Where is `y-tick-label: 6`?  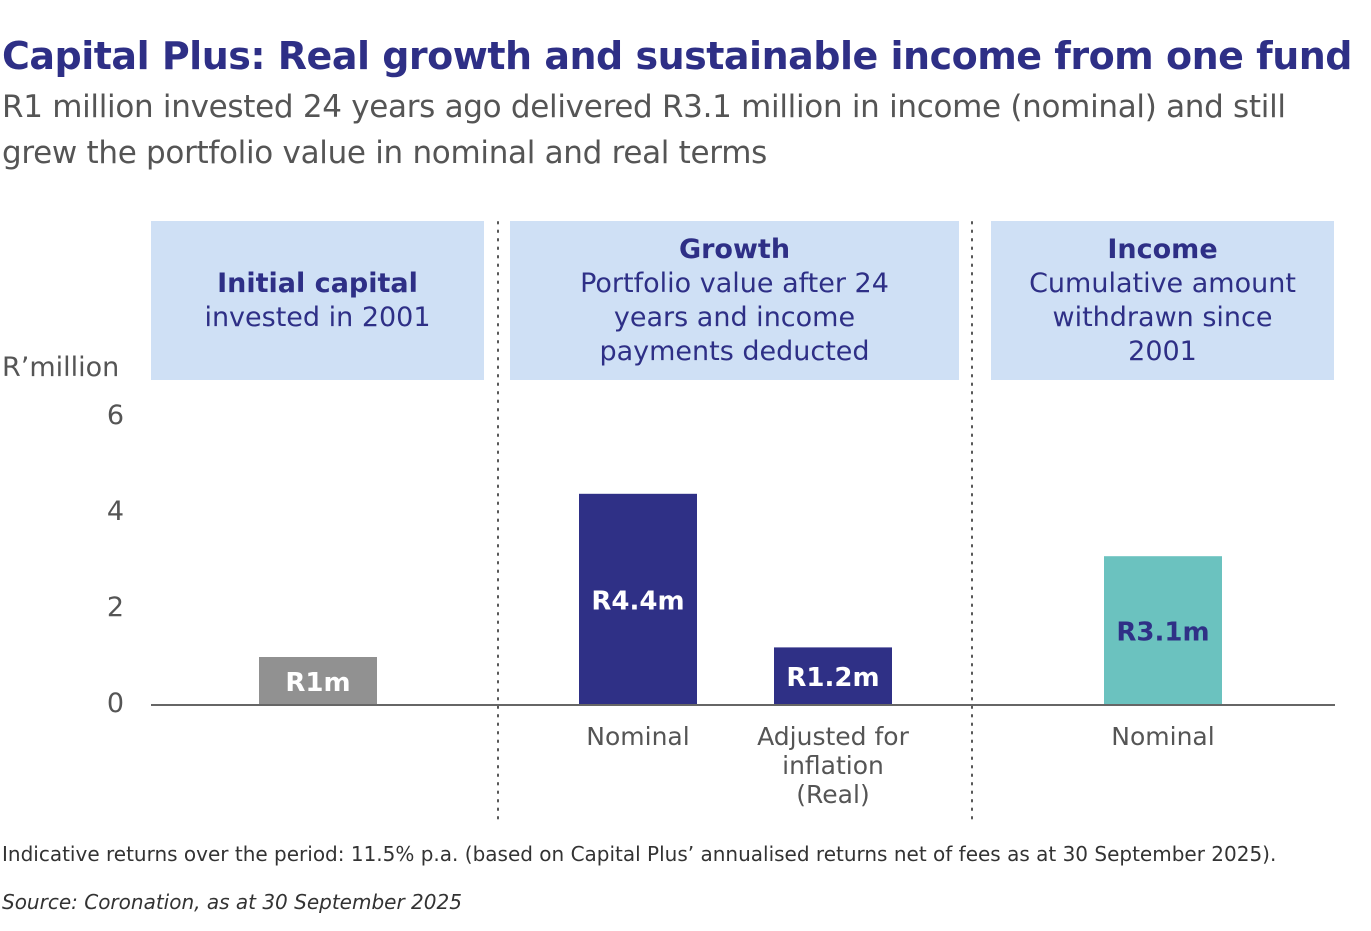 y-tick-label: 6 is located at coordinates (115, 415).